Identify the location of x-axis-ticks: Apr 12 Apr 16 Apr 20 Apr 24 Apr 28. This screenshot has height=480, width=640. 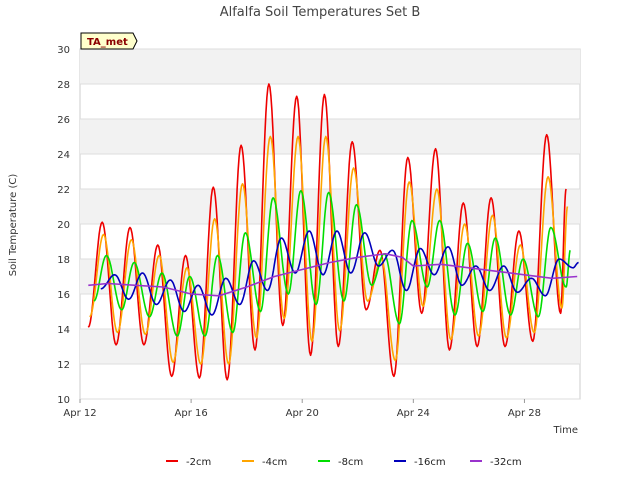
(302, 409).